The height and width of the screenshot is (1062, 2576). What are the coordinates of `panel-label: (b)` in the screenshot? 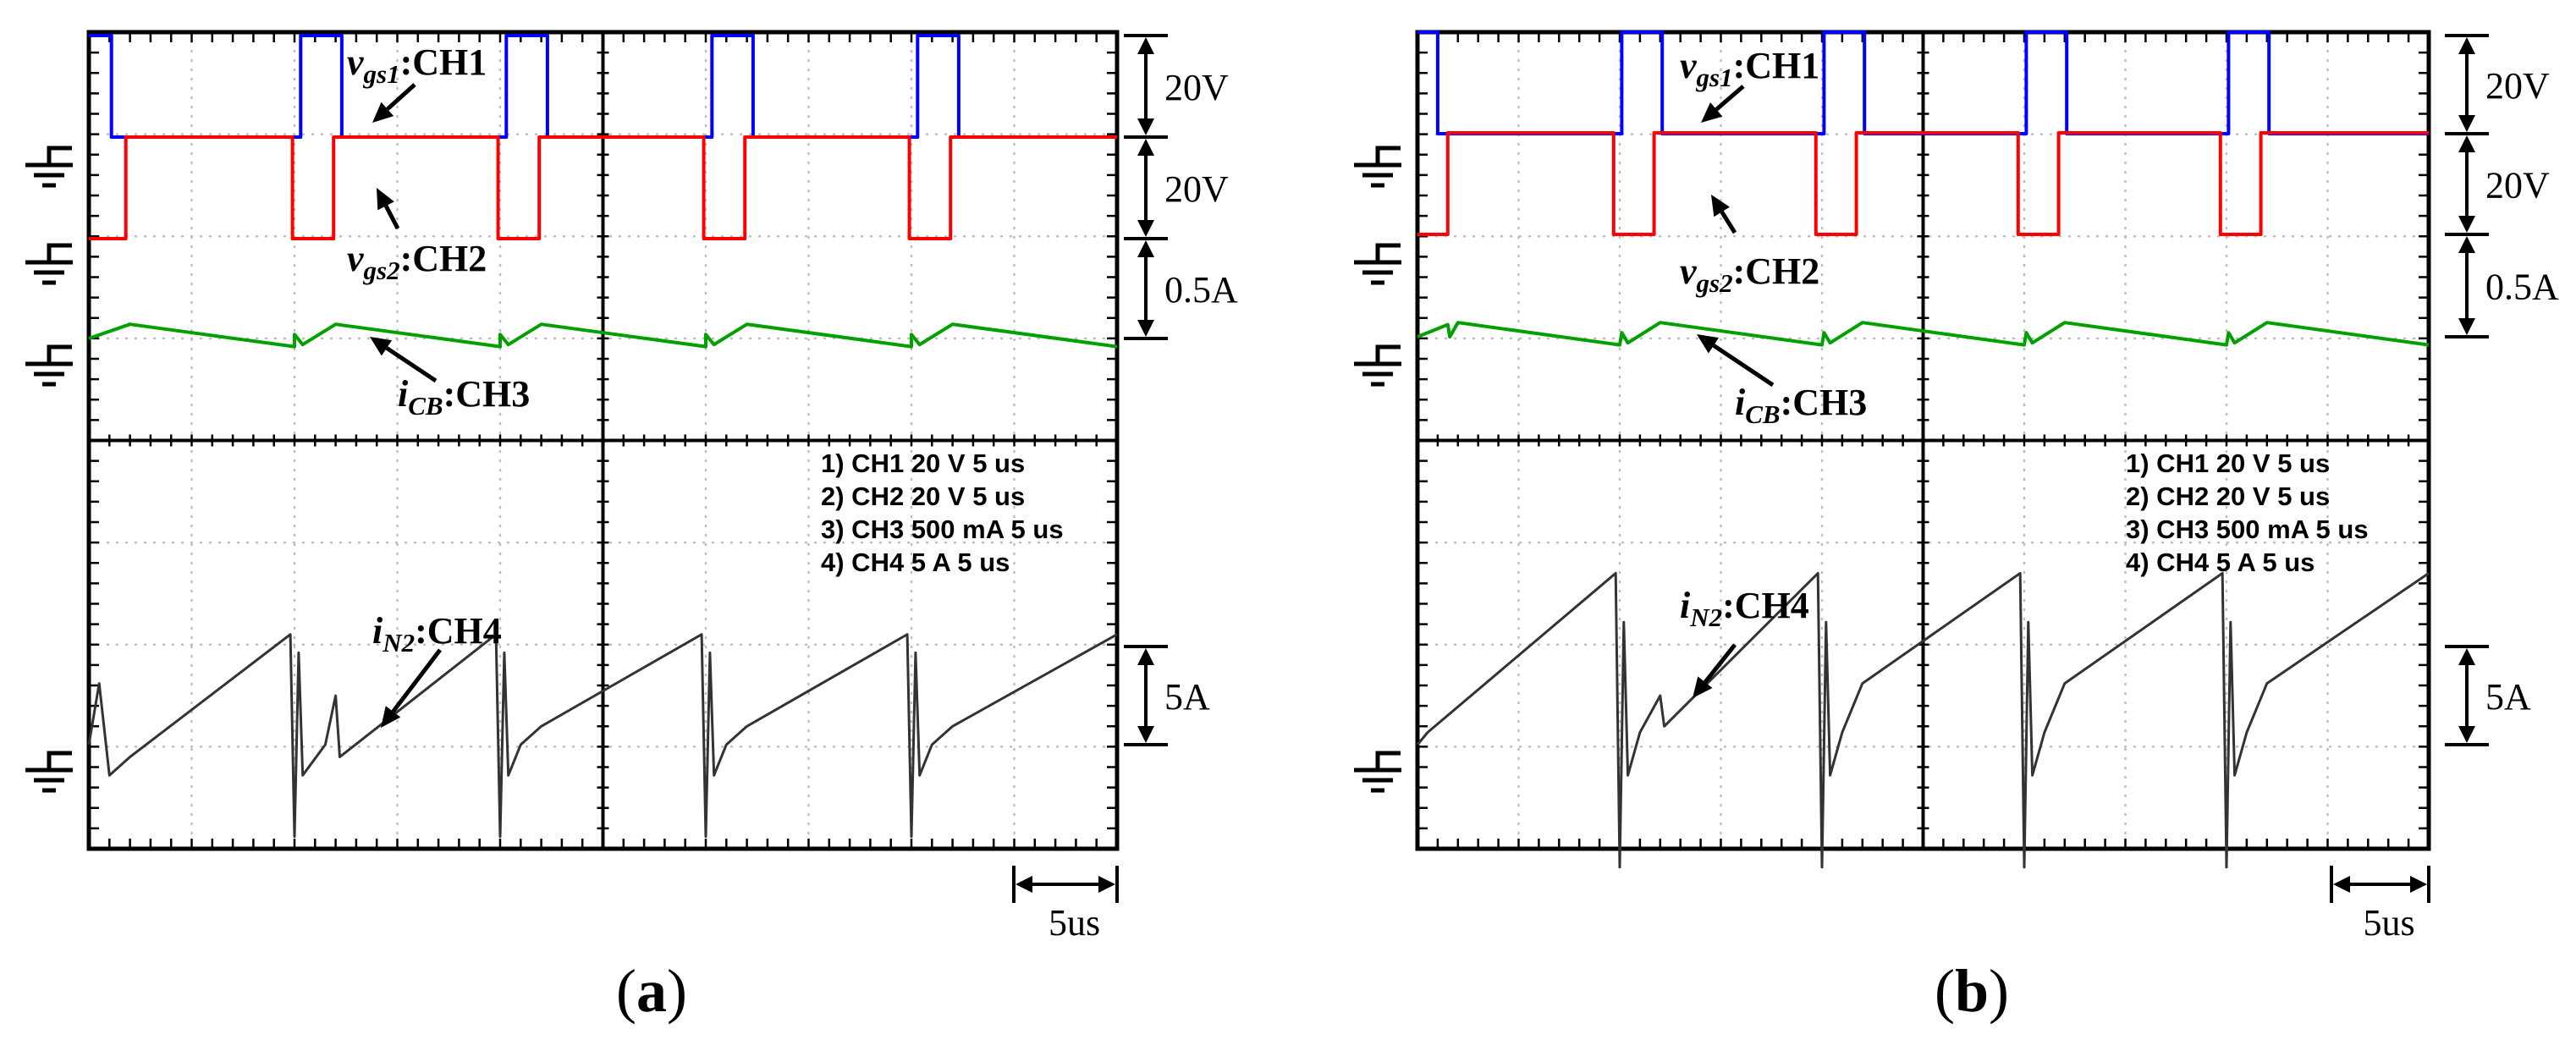 It's located at (1972, 991).